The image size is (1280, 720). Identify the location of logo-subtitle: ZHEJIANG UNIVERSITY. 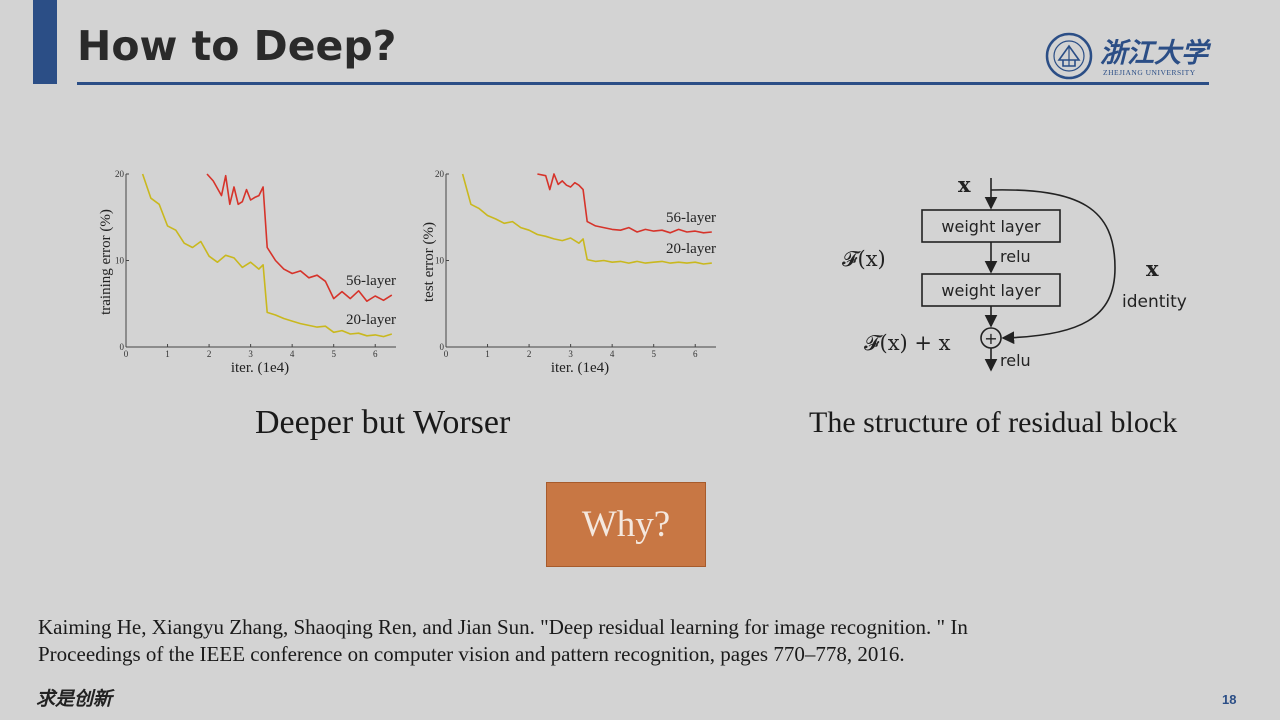
(1149, 72).